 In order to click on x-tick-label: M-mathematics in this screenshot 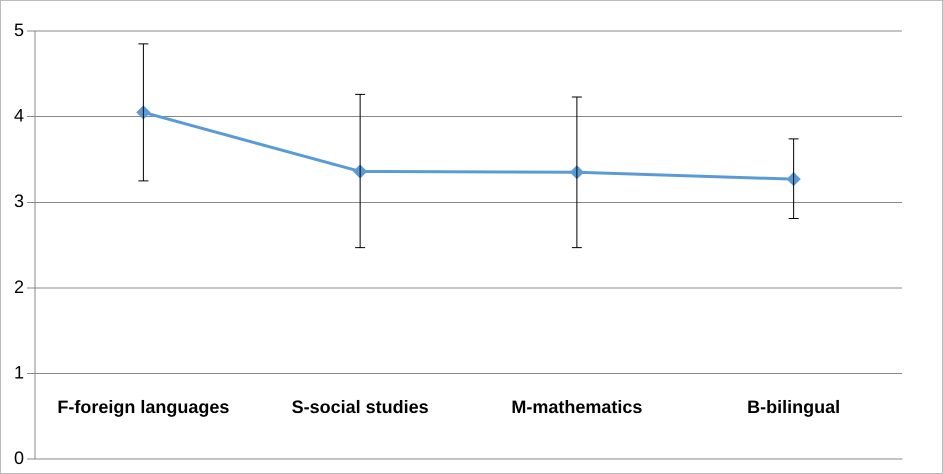, I will do `click(576, 406)`.